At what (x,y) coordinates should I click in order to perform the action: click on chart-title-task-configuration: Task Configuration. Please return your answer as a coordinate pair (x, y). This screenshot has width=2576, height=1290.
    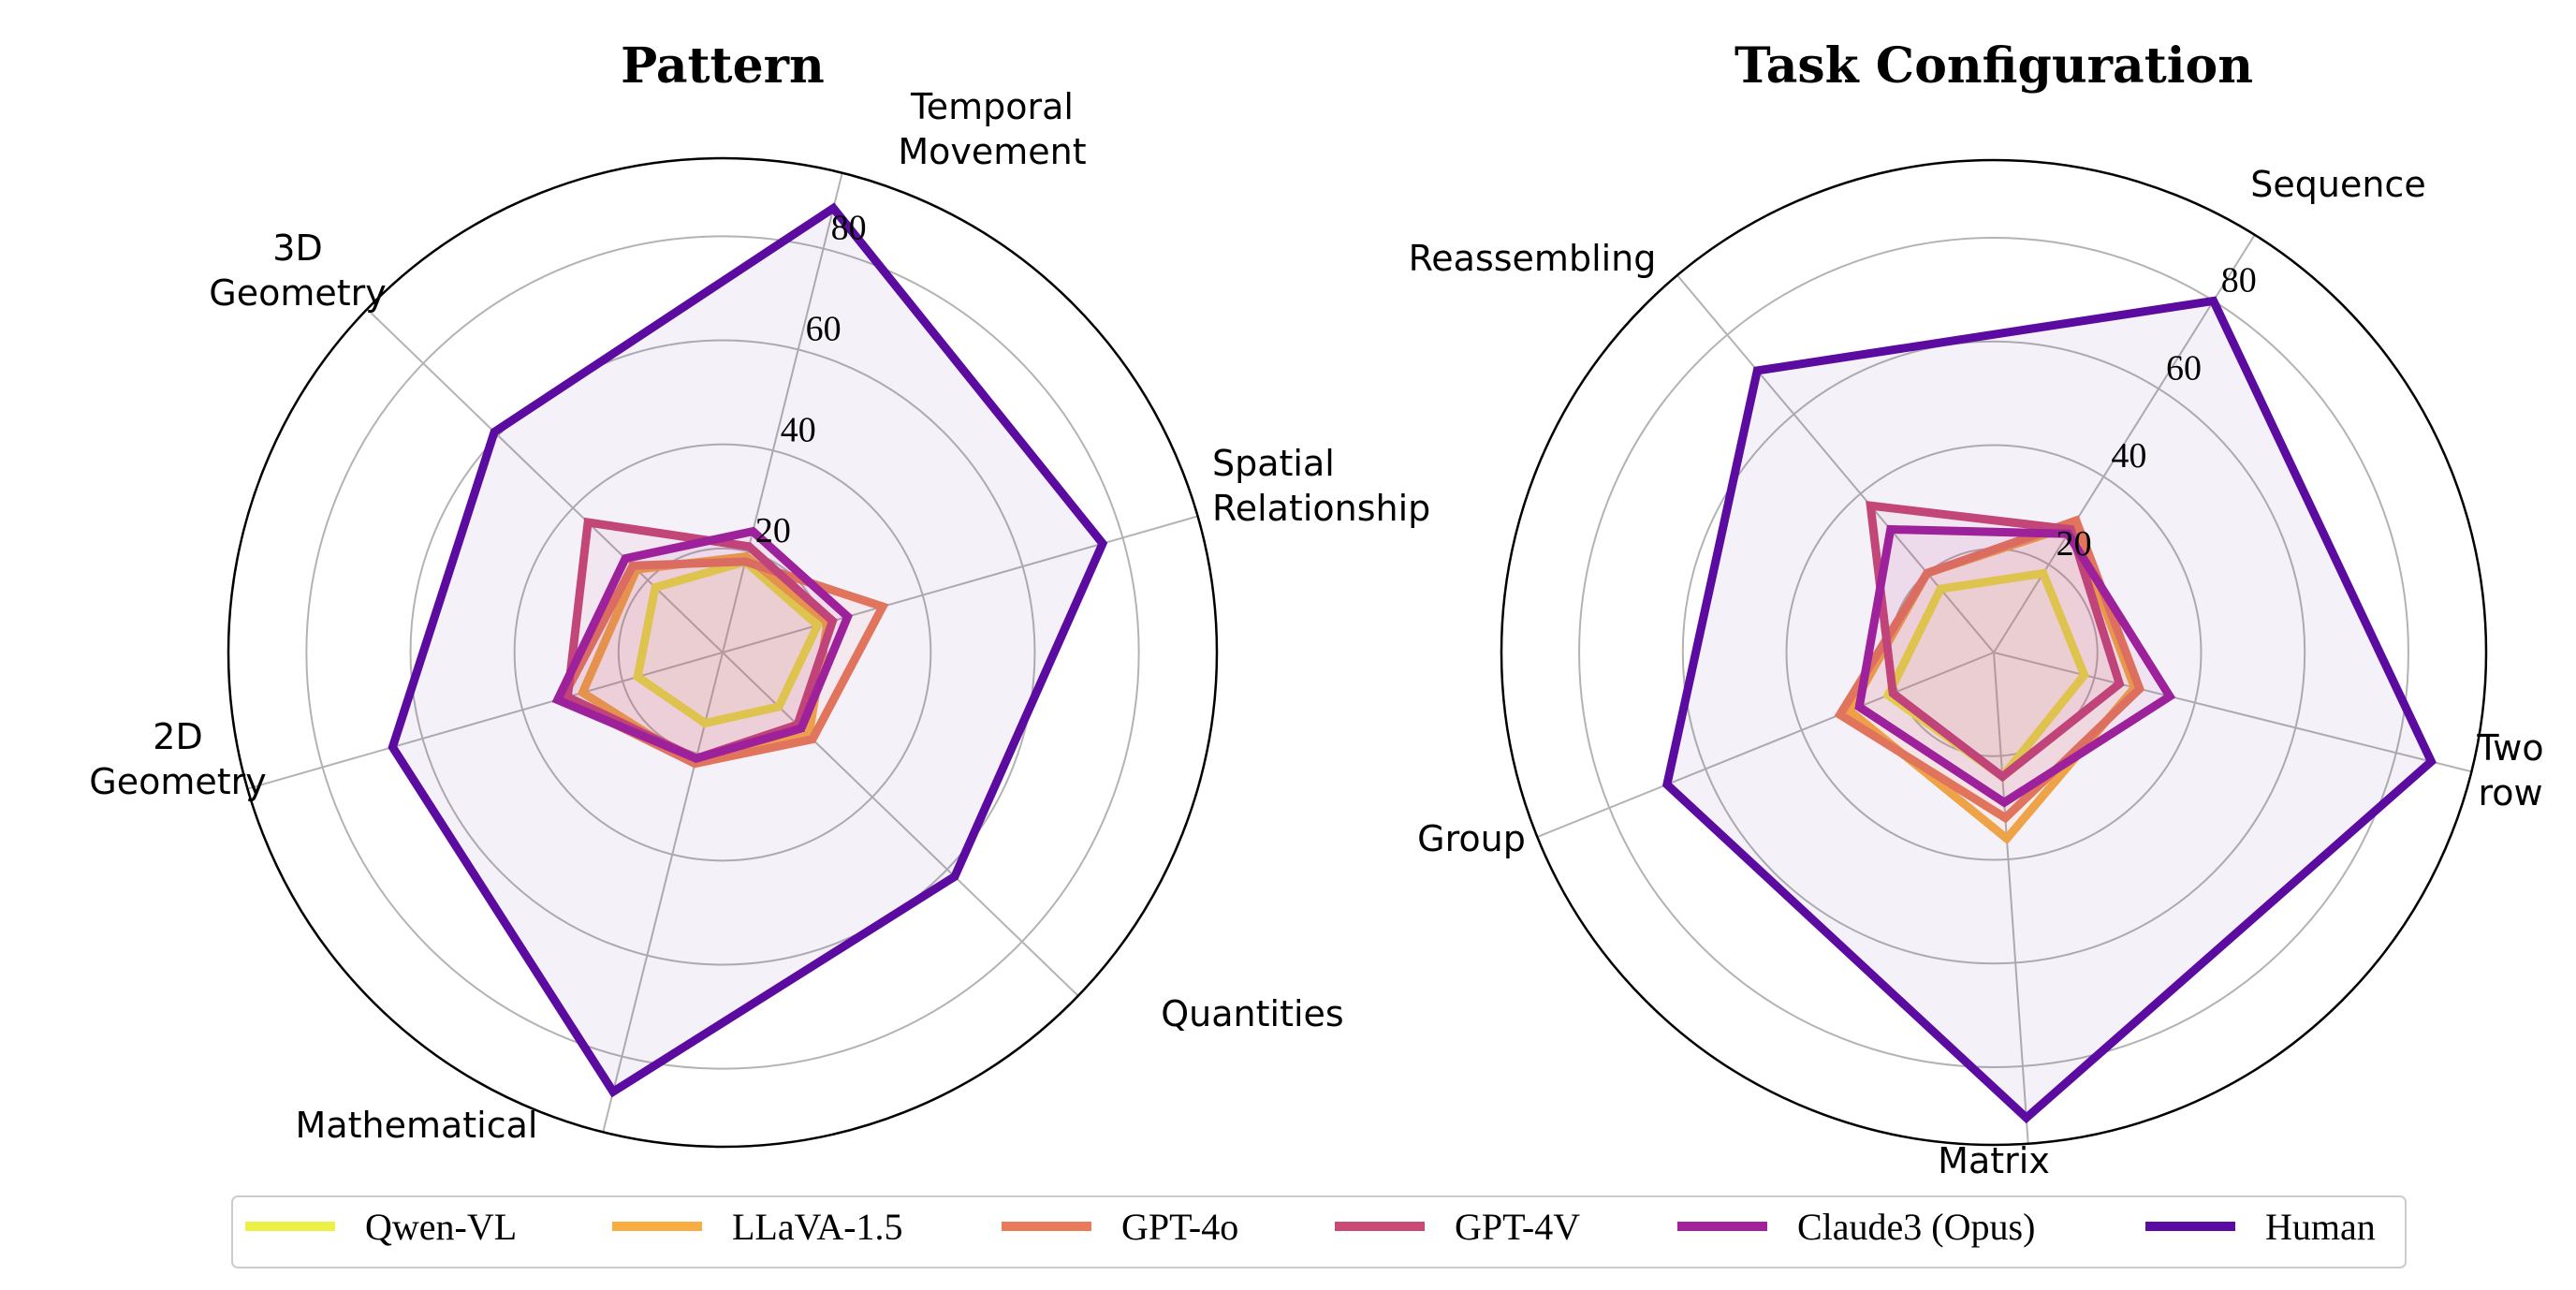
    Looking at the image, I should click on (1994, 66).